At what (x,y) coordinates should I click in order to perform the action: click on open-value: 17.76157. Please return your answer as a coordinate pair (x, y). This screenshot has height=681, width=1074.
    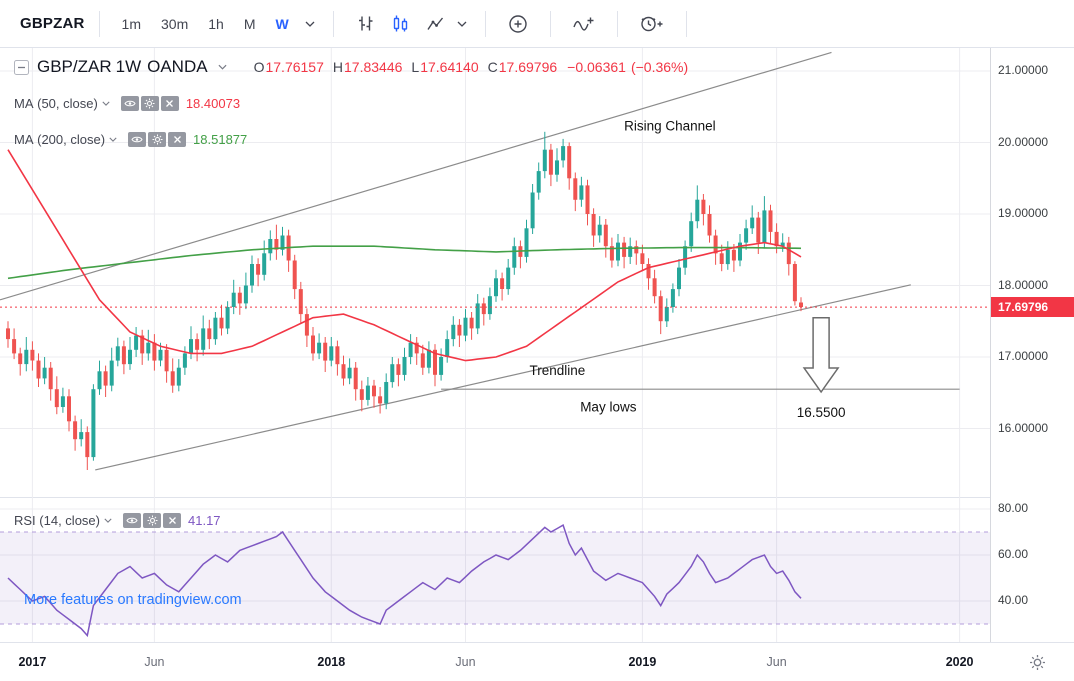
    Looking at the image, I should click on (294, 67).